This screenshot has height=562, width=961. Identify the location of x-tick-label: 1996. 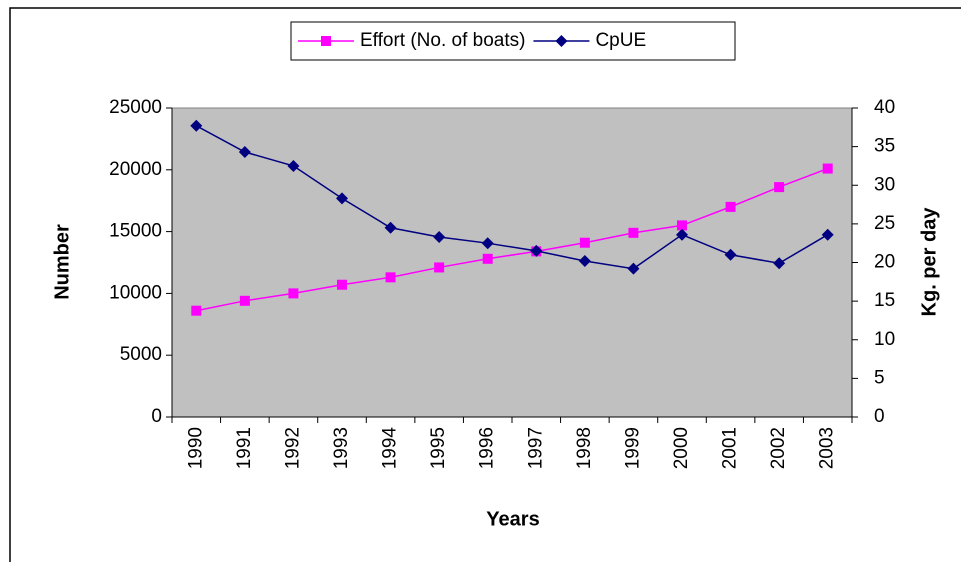
(487, 448).